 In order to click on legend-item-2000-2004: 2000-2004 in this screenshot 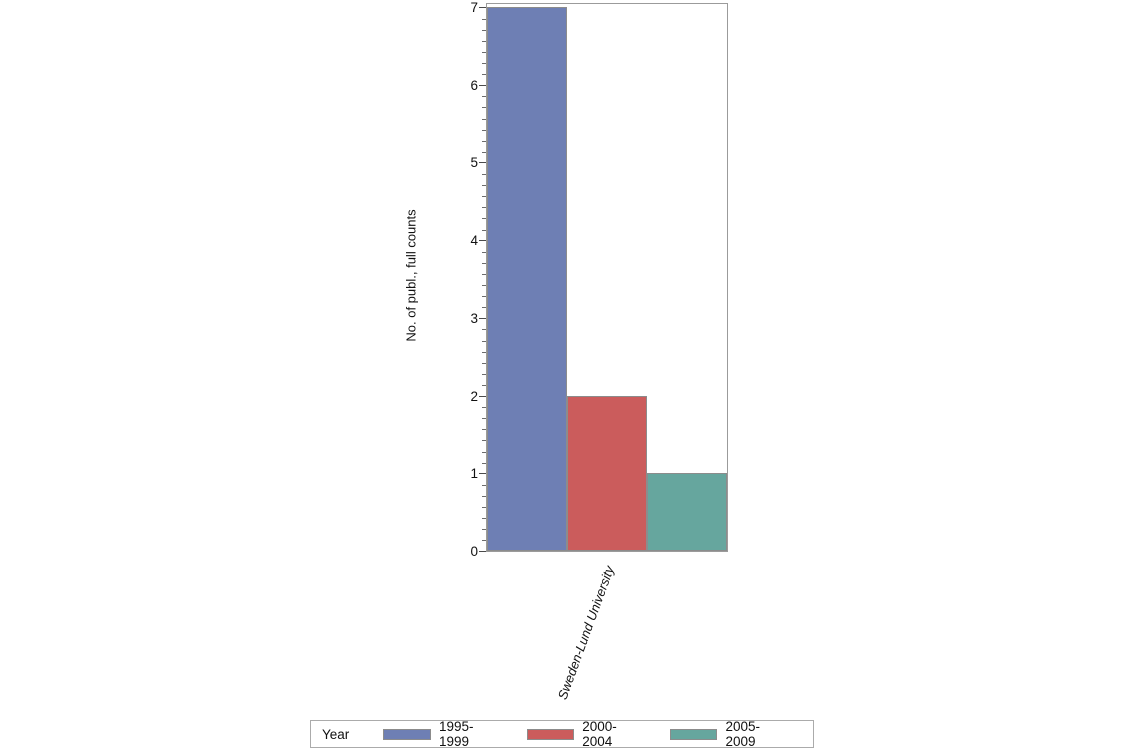, I will do `click(585, 734)`.